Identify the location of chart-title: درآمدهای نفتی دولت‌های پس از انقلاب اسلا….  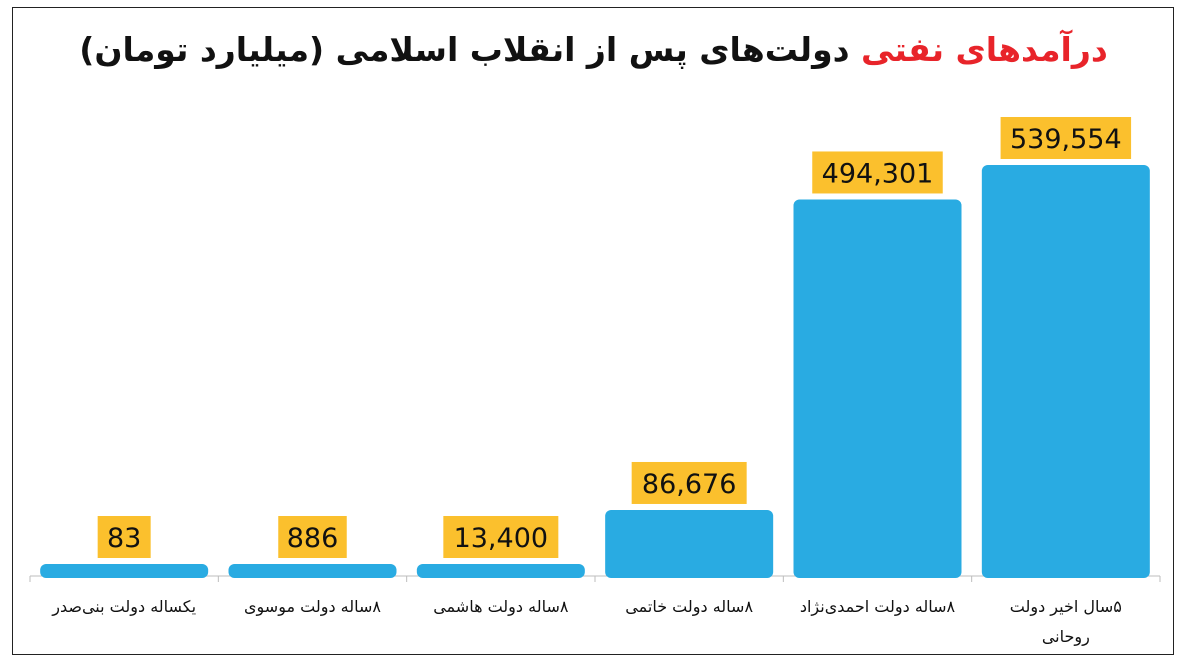
(593, 49).